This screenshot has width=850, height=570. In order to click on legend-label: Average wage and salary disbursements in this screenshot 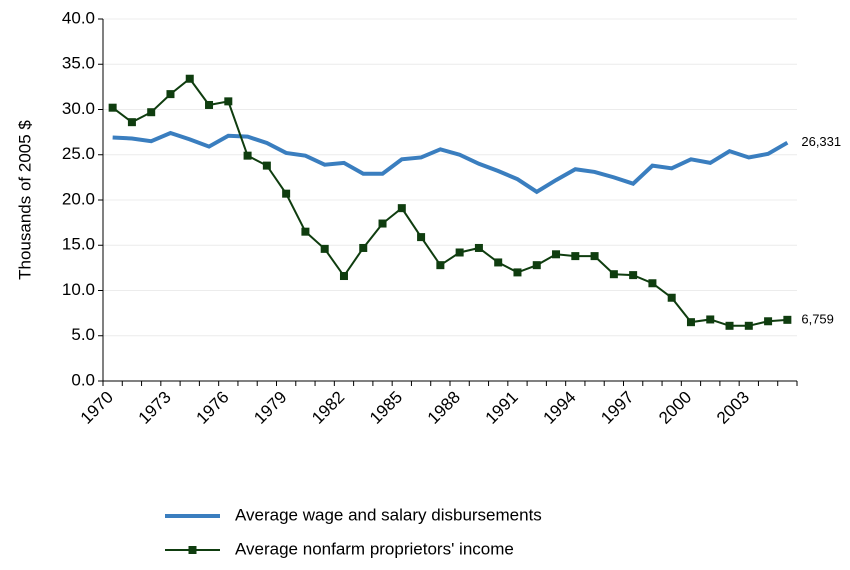, I will do `click(388, 514)`.